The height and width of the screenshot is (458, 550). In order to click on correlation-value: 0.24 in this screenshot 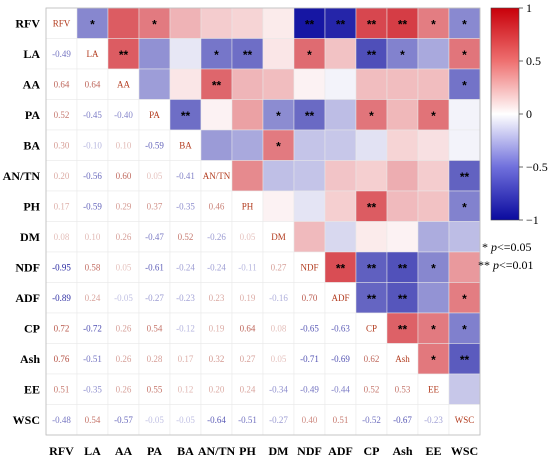, I will do `click(248, 389)`.